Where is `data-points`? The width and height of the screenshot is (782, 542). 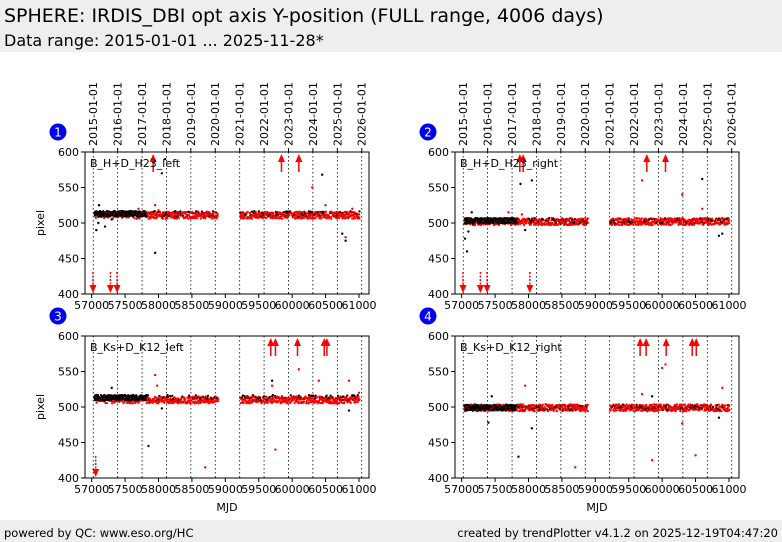 data-points is located at coordinates (597, 215).